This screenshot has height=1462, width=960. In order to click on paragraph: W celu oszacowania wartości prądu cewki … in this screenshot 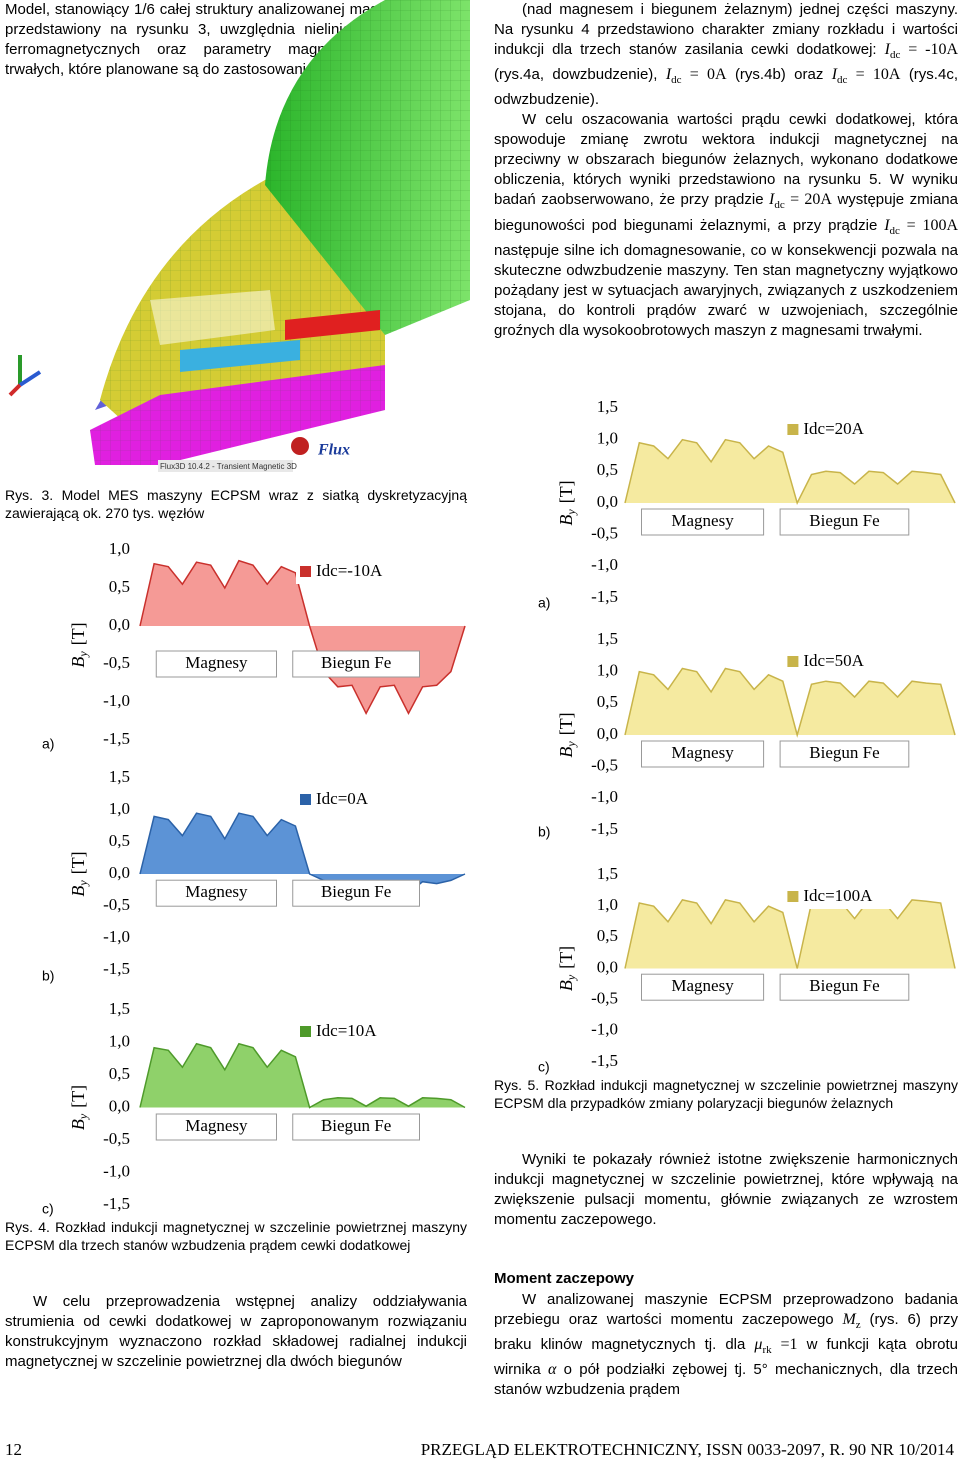, I will do `click(726, 225)`.